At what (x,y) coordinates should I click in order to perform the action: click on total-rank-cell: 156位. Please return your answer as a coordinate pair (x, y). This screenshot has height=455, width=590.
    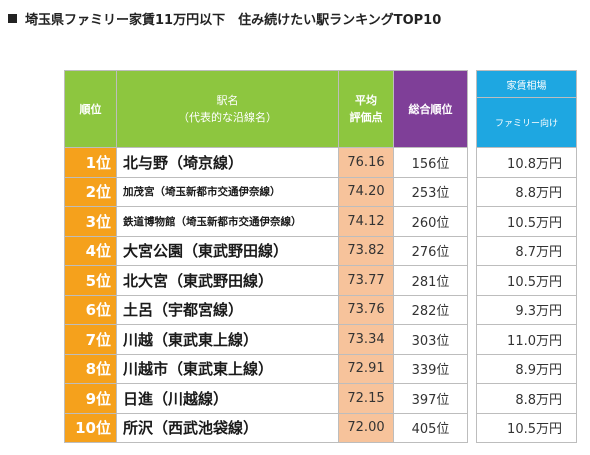
    Looking at the image, I should click on (431, 163).